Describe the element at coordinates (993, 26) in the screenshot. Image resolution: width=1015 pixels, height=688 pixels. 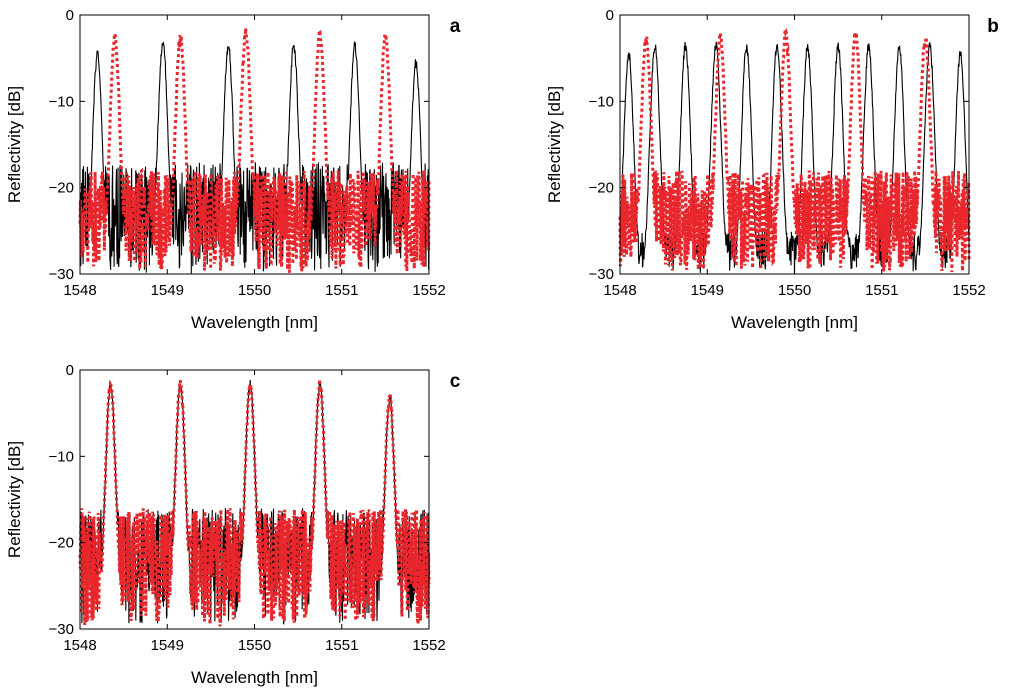
I see `panel-label: b` at that location.